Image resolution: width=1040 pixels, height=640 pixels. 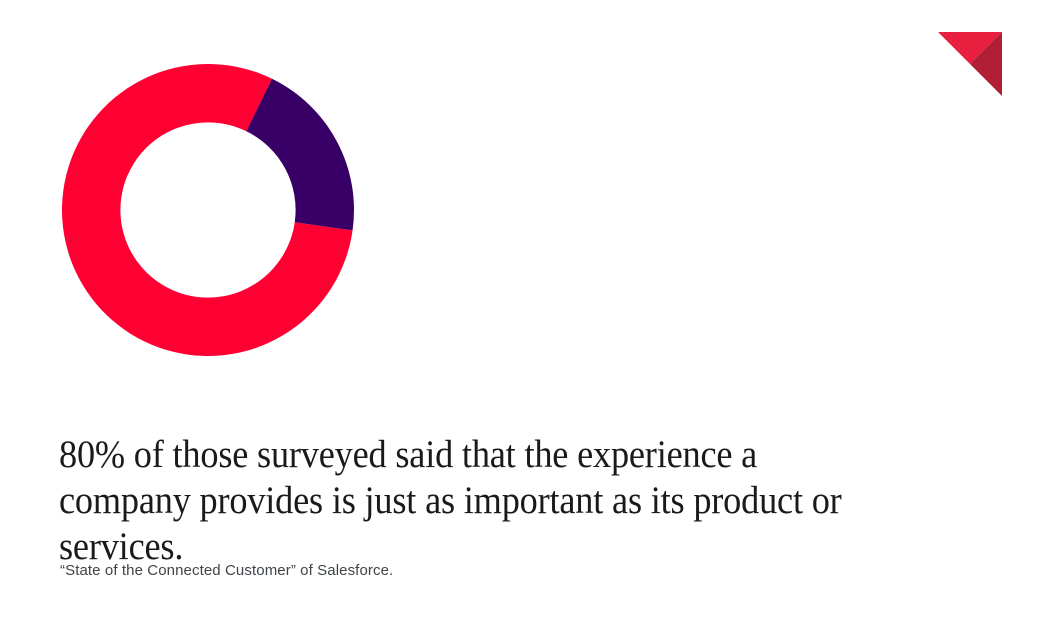 What do you see at coordinates (986, 64) in the screenshot?
I see `logo-lower-triangle` at bounding box center [986, 64].